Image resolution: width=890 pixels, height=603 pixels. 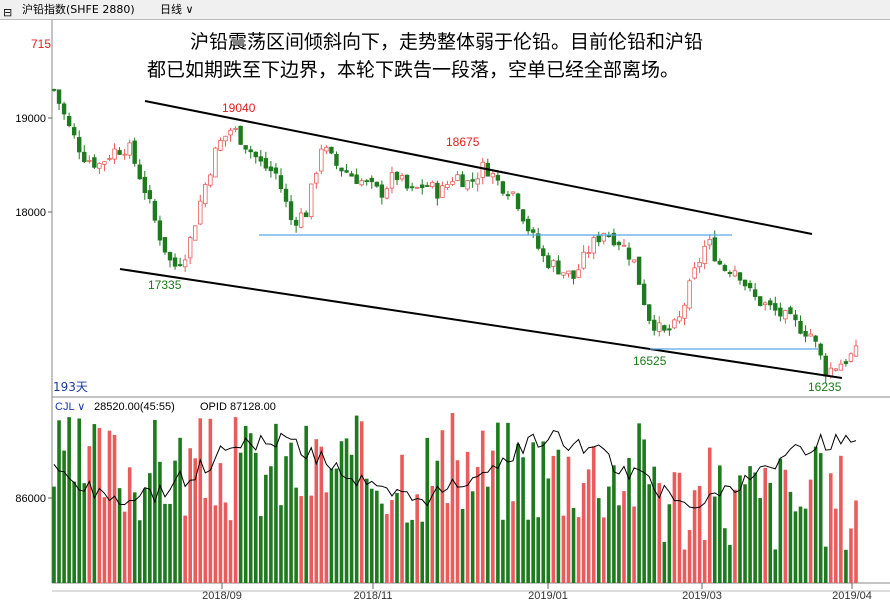 I want to click on y-tick-label: 18000, so click(x=30, y=213).